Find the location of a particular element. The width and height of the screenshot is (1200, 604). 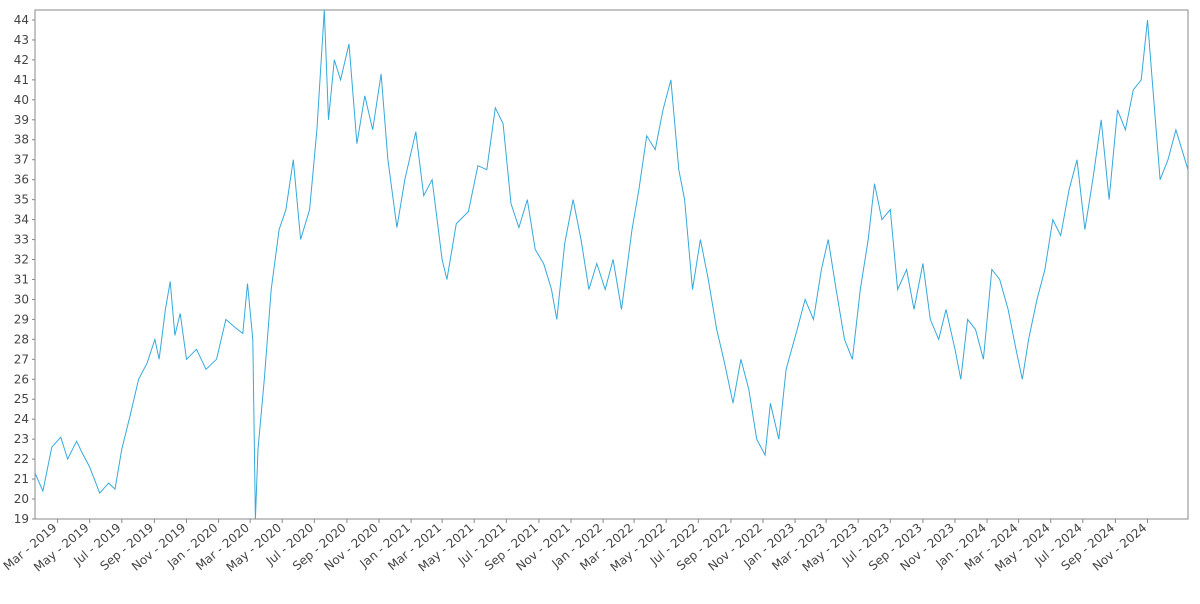

y-tick-label: 21 is located at coordinates (21, 479).